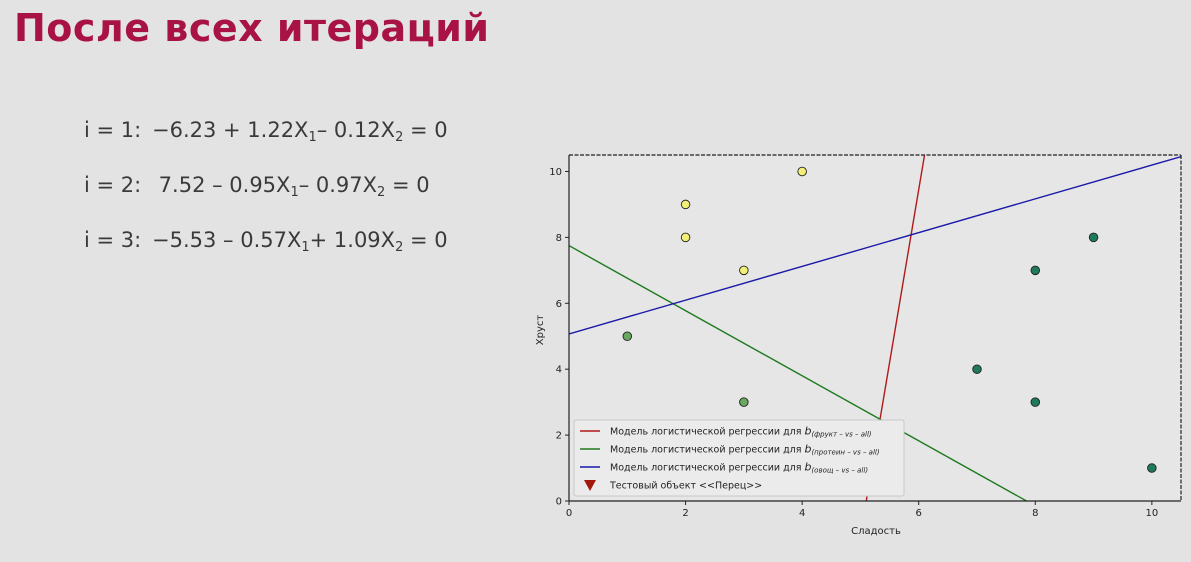 This screenshot has width=1191, height=562. I want to click on x-axis-label: Сладость, so click(876, 531).